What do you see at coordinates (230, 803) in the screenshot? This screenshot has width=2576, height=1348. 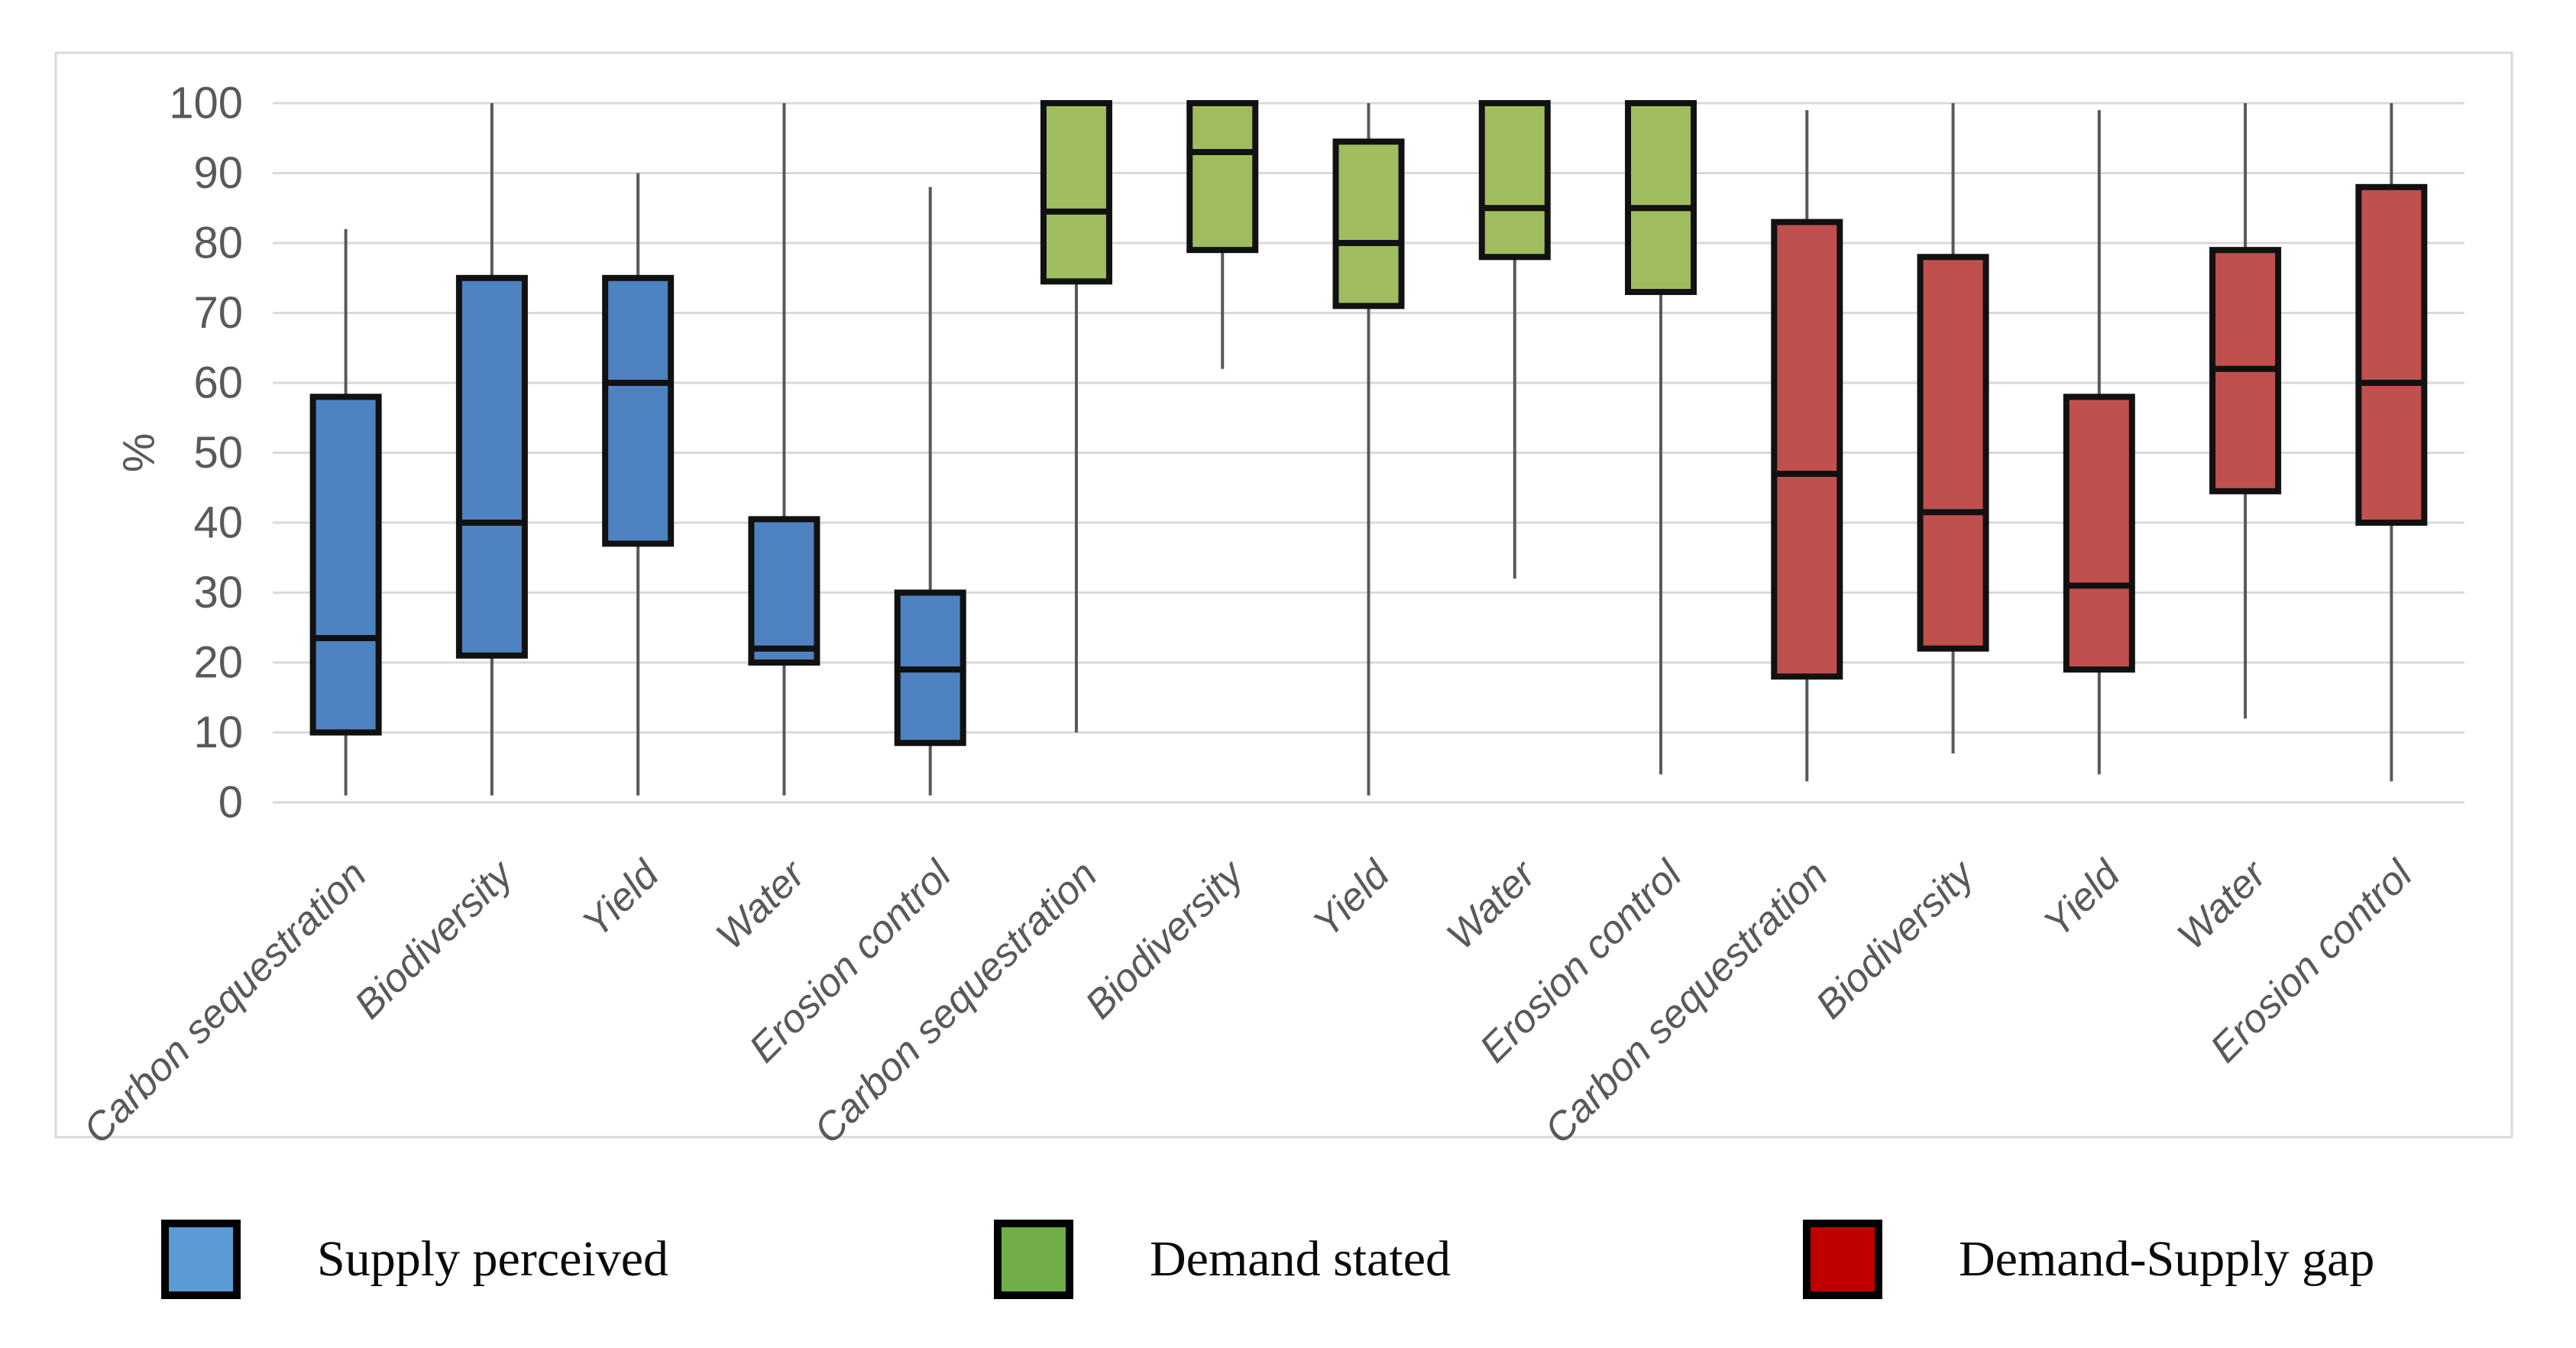 I see `y-tick-label: 0` at bounding box center [230, 803].